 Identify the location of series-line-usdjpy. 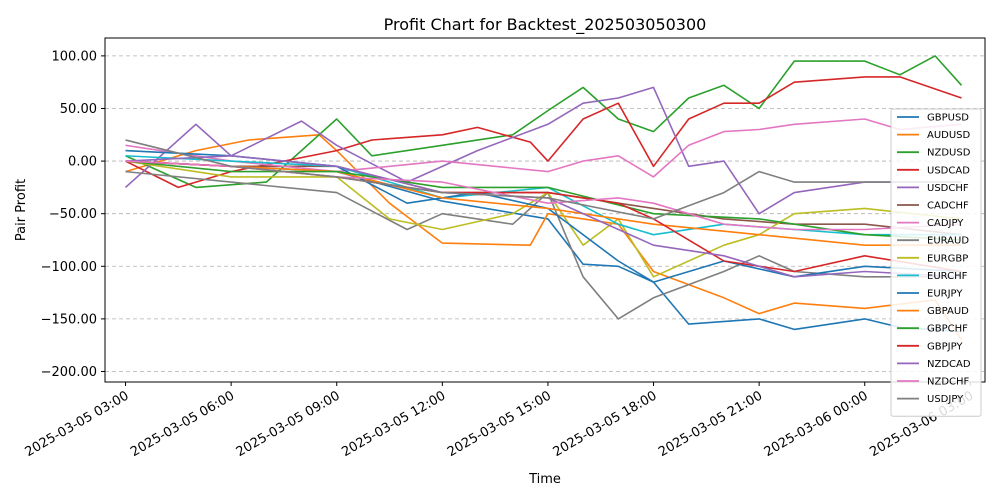
(543, 179).